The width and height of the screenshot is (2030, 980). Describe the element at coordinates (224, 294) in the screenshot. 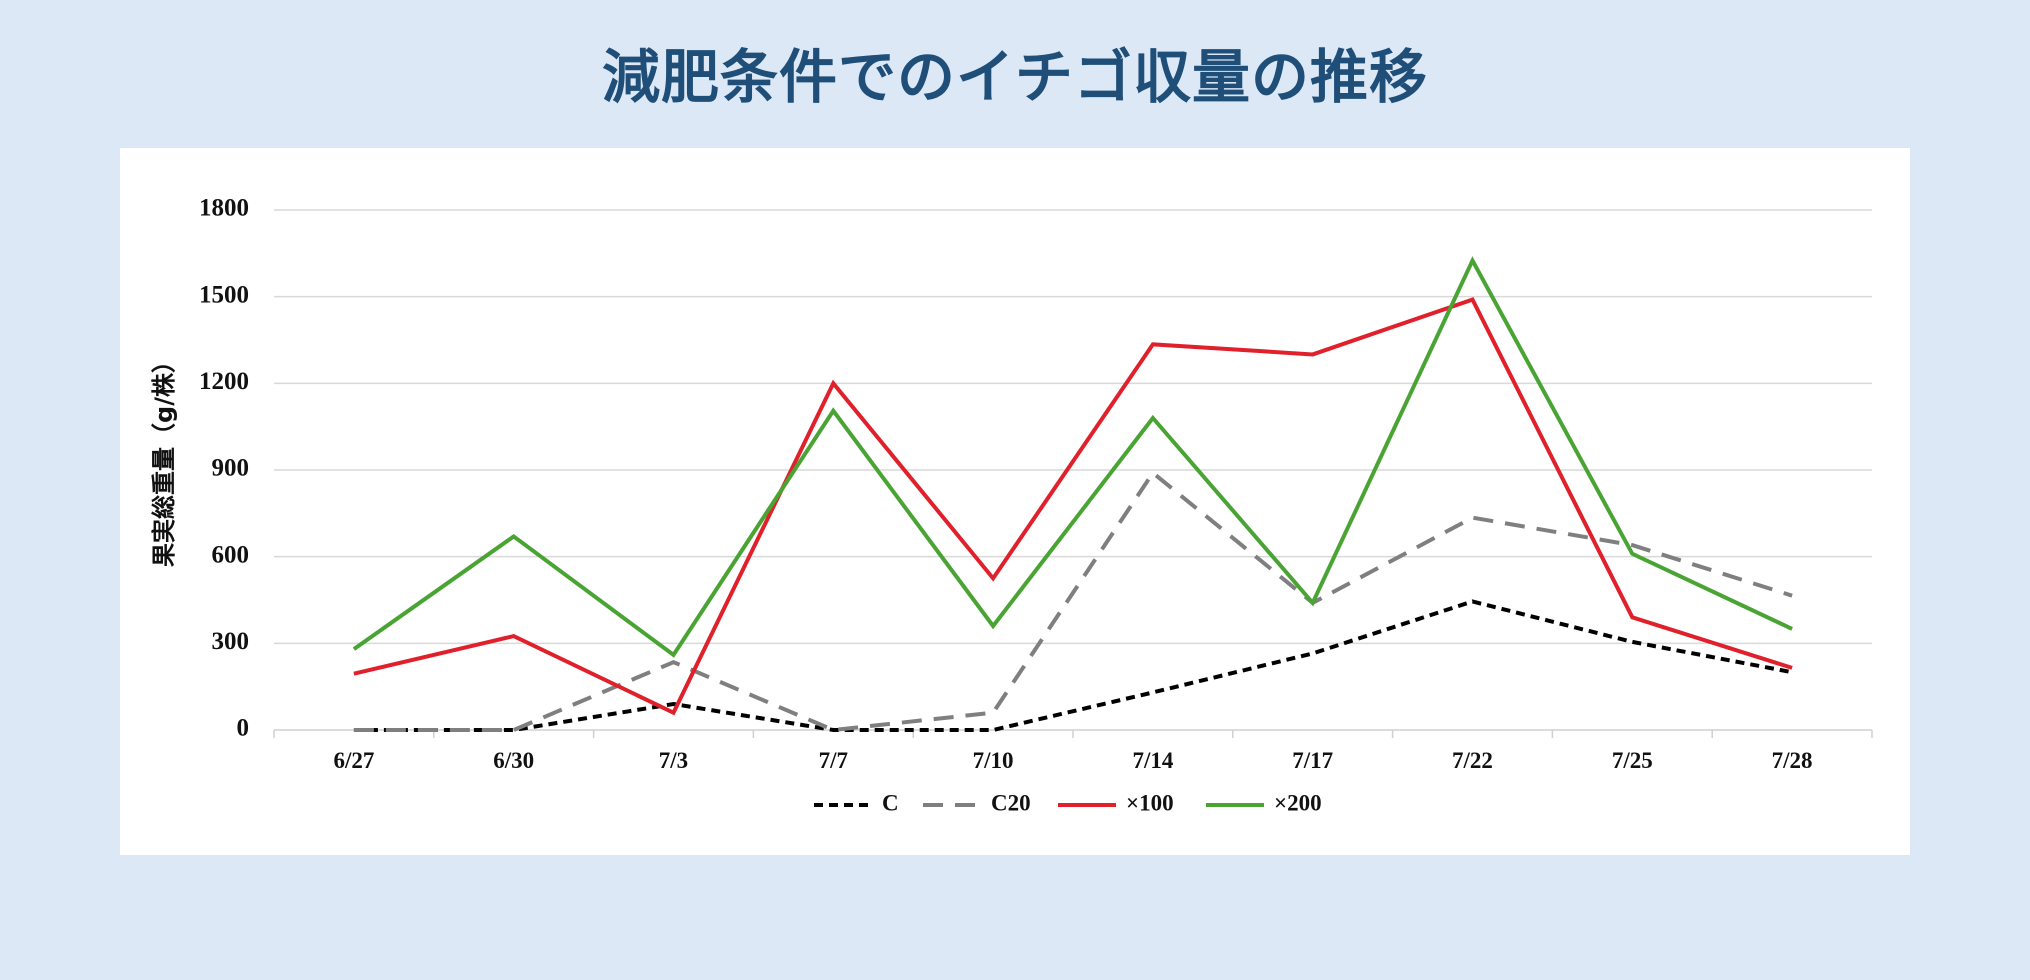

I see `y-tick-label: 1500` at that location.